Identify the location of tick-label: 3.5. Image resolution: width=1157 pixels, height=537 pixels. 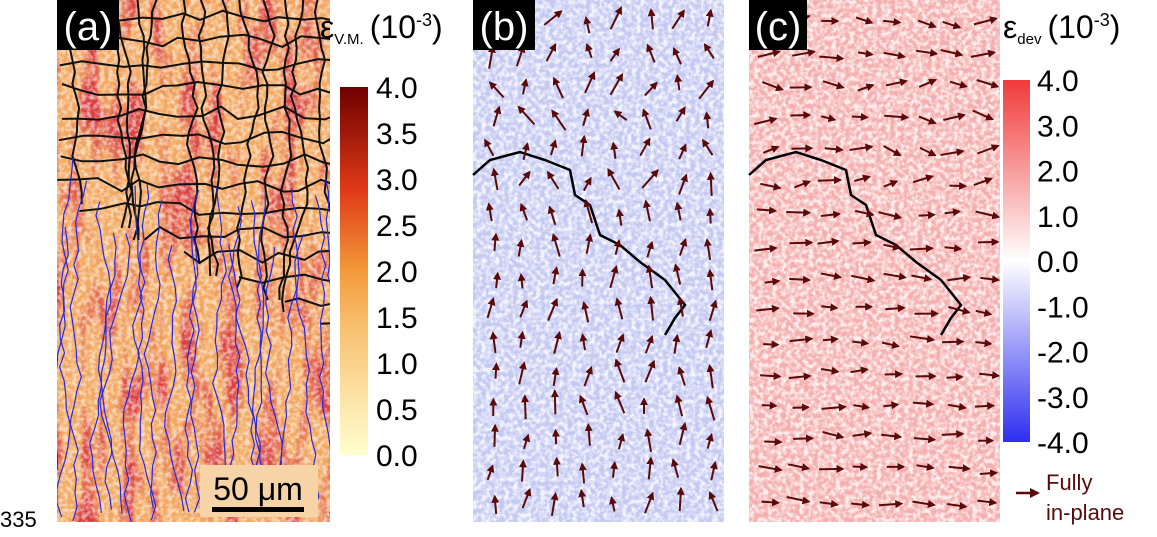
(397, 134).